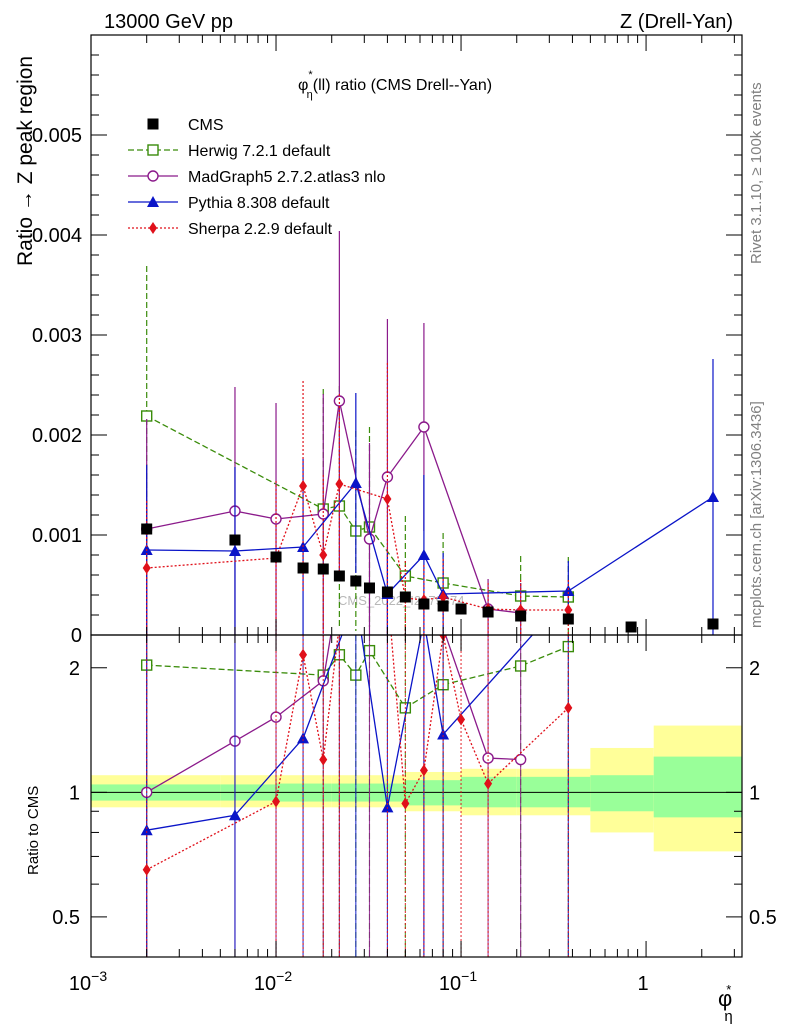 This screenshot has height=1024, width=786. I want to click on x-tick-label: 10⁻², so click(273, 981).